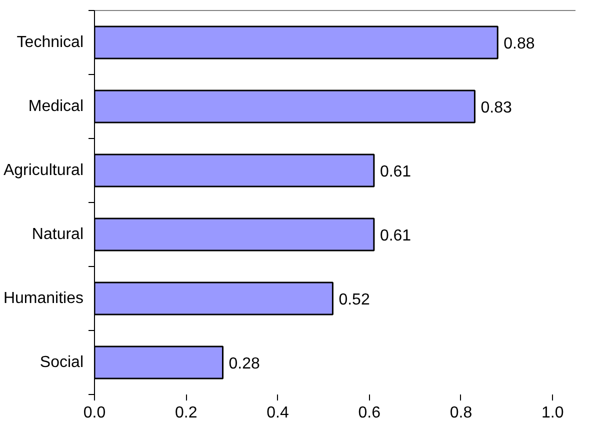 The image size is (605, 425). Describe the element at coordinates (62, 362) in the screenshot. I see `y-tick-label: Social` at that location.